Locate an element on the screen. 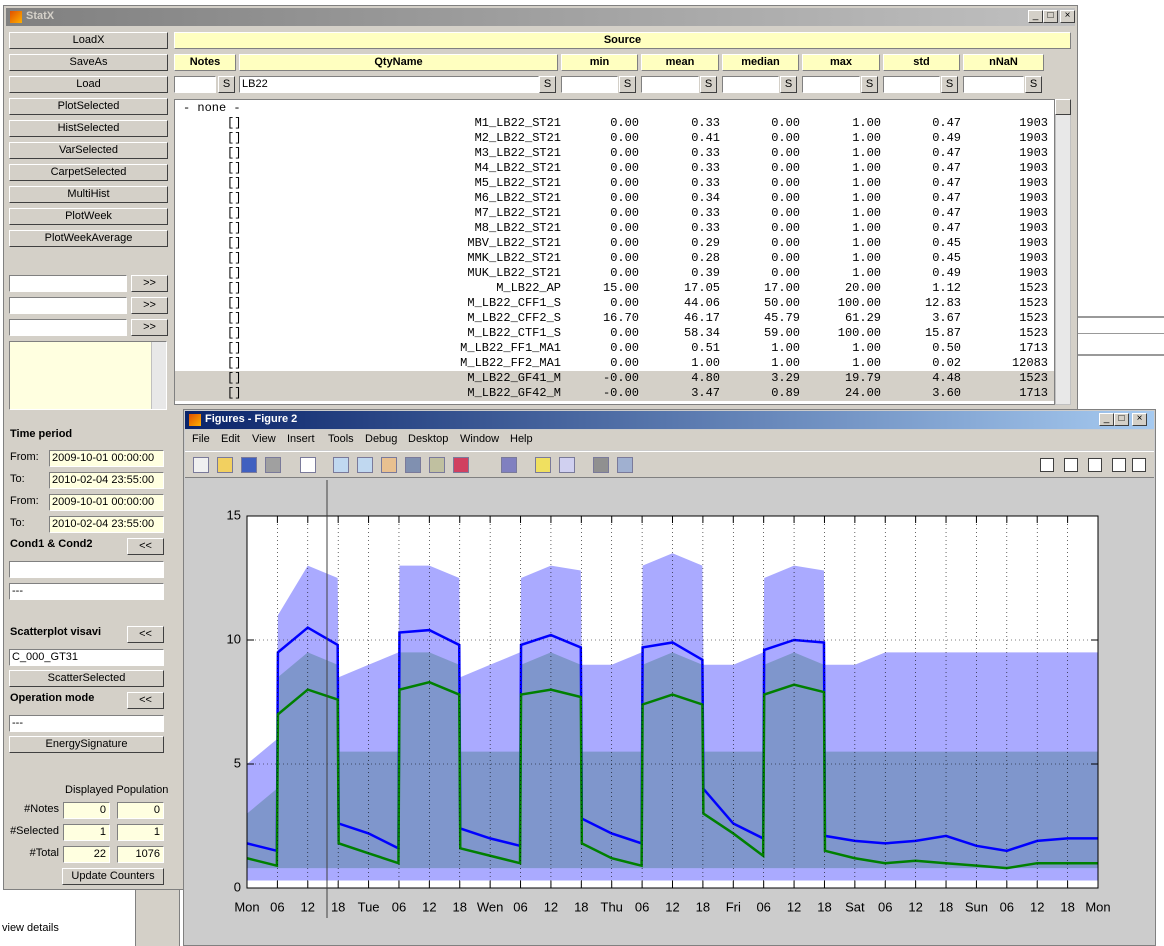  result-row: [] M6_LB22_ST21 0.00 0.34 0.00 1.00 0.47 1903 is located at coordinates (614, 198).